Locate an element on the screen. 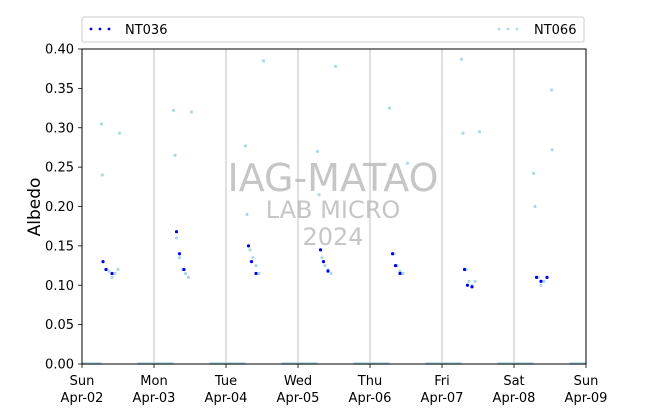 This screenshot has width=650, height=409. x-tick-label-date: Apr-03 is located at coordinates (154, 398).